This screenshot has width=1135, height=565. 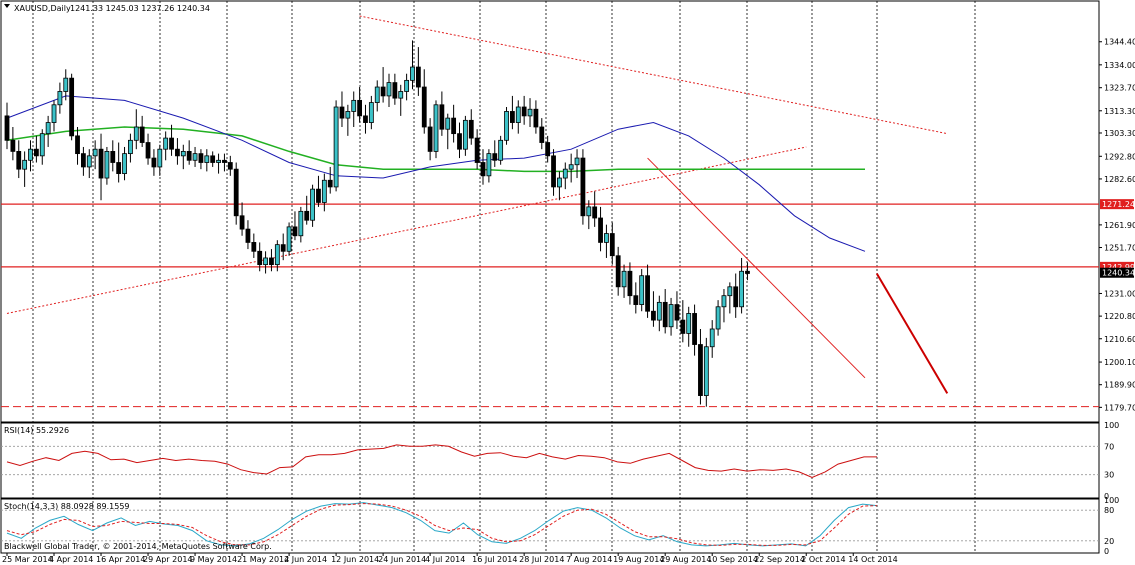 I want to click on x-tick-label: 14 Oct 2014, so click(x=872, y=559).